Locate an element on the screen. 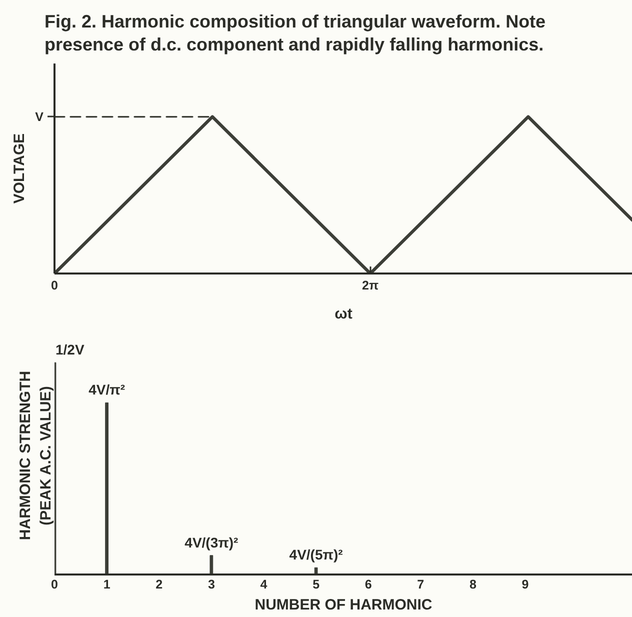  x-tick-label: 3 is located at coordinates (211, 585).